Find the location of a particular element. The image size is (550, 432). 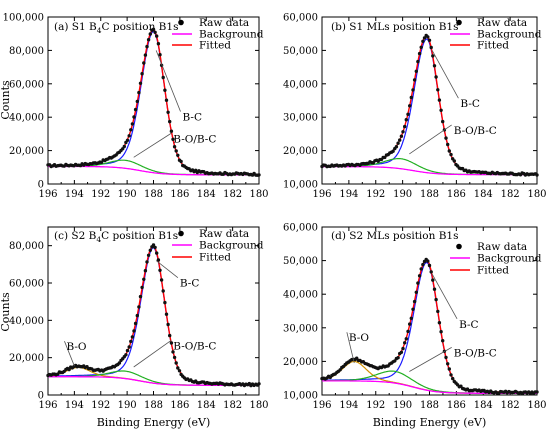

annotation-label: B-O/B-C is located at coordinates (194, 139).